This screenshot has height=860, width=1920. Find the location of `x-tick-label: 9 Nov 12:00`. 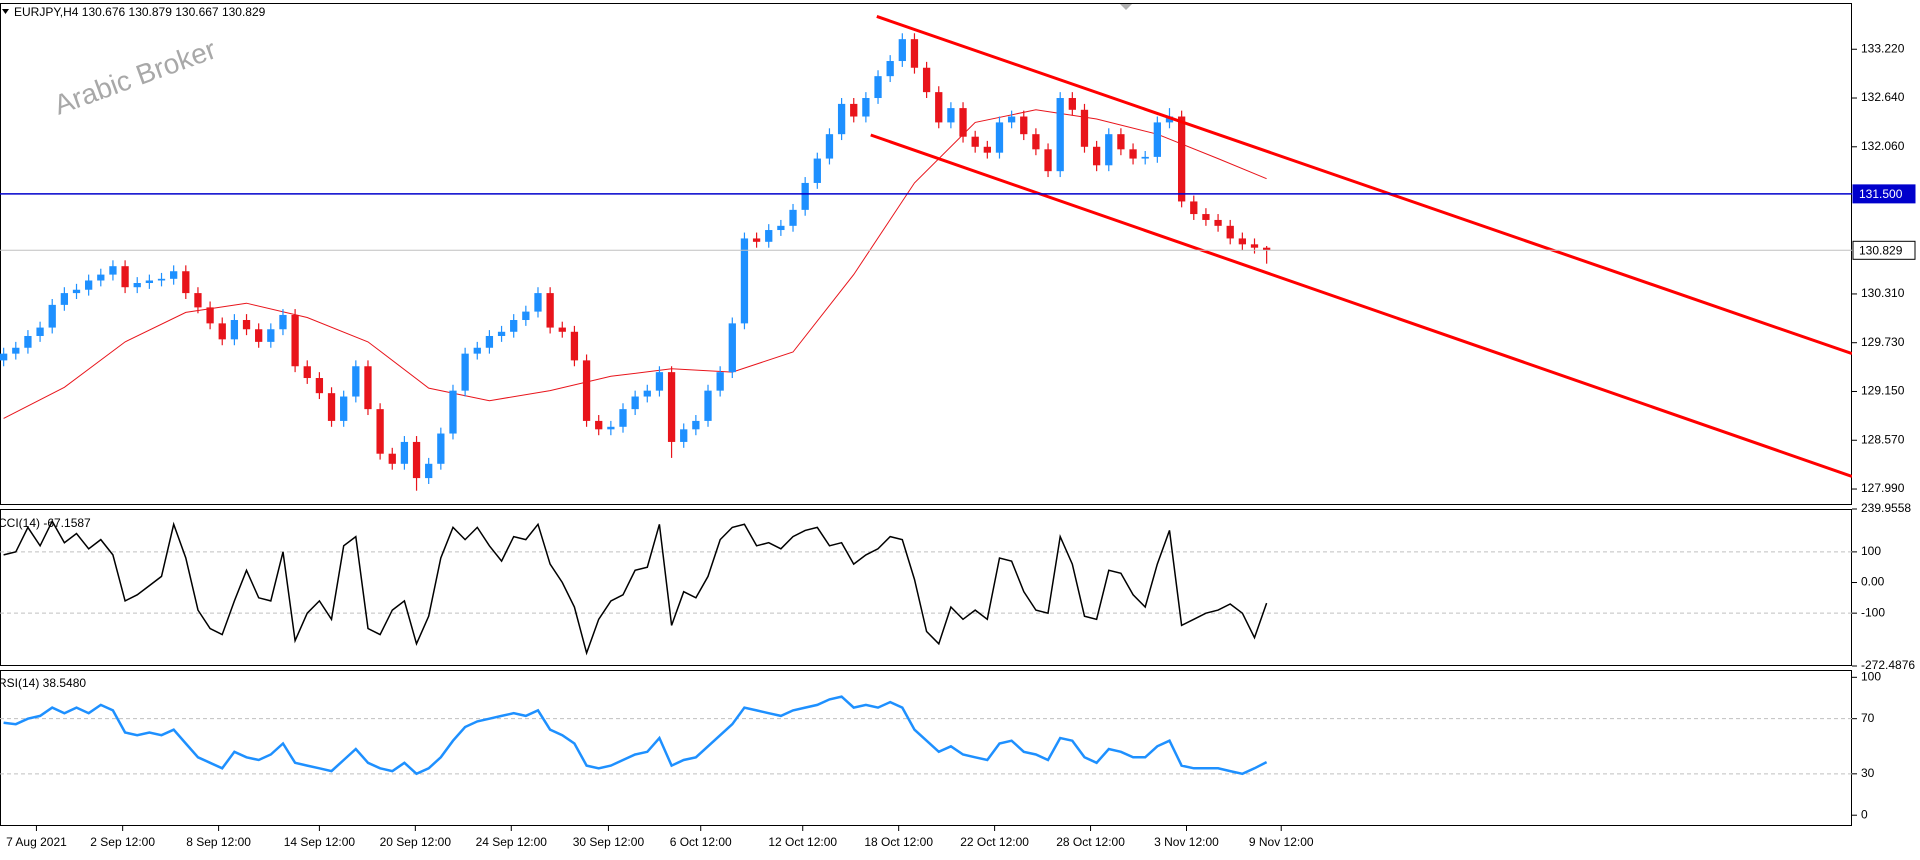

x-tick-label: 9 Nov 12:00 is located at coordinates (1281, 842).